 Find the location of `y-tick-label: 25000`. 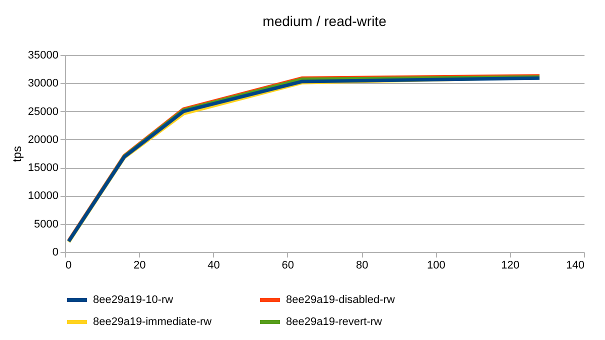

y-tick-label: 25000 is located at coordinates (43, 112).